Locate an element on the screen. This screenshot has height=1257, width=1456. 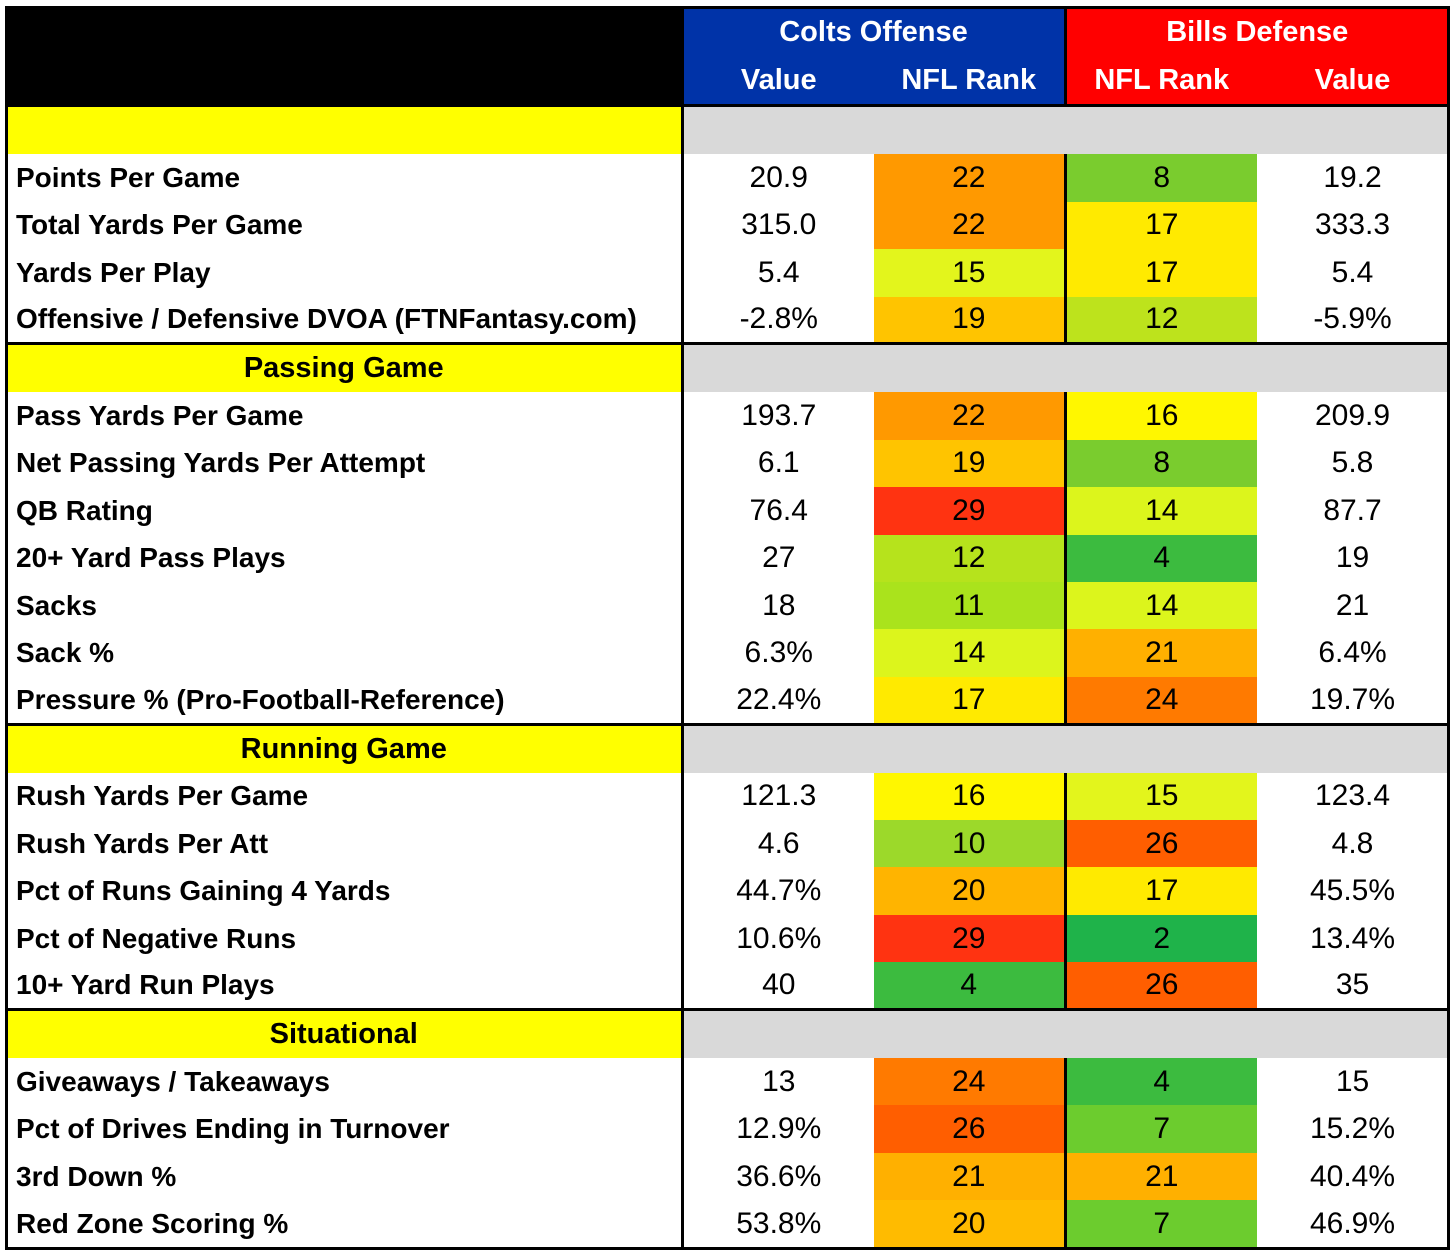
bills-value-cell: 6.4% is located at coordinates (1352, 653).